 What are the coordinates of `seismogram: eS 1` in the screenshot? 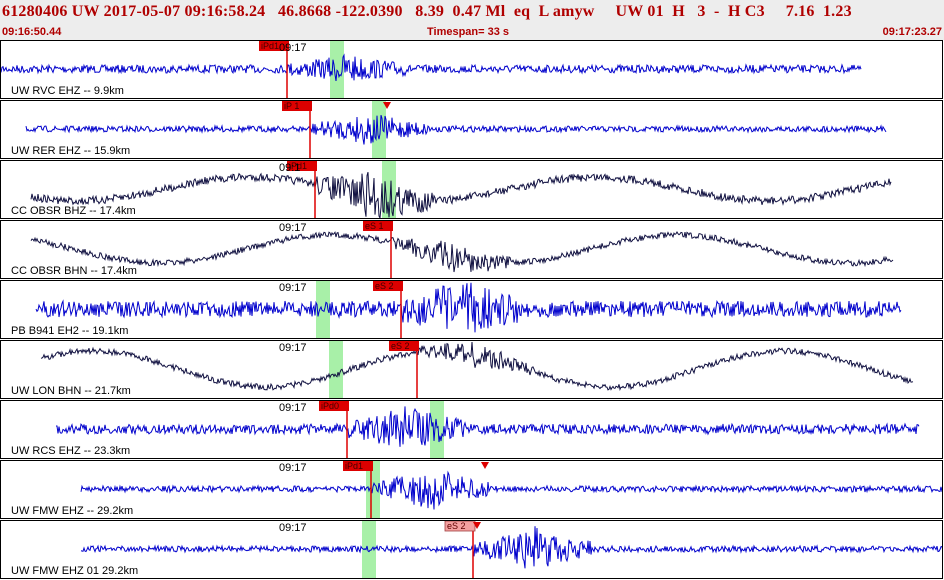 It's located at (462, 249).